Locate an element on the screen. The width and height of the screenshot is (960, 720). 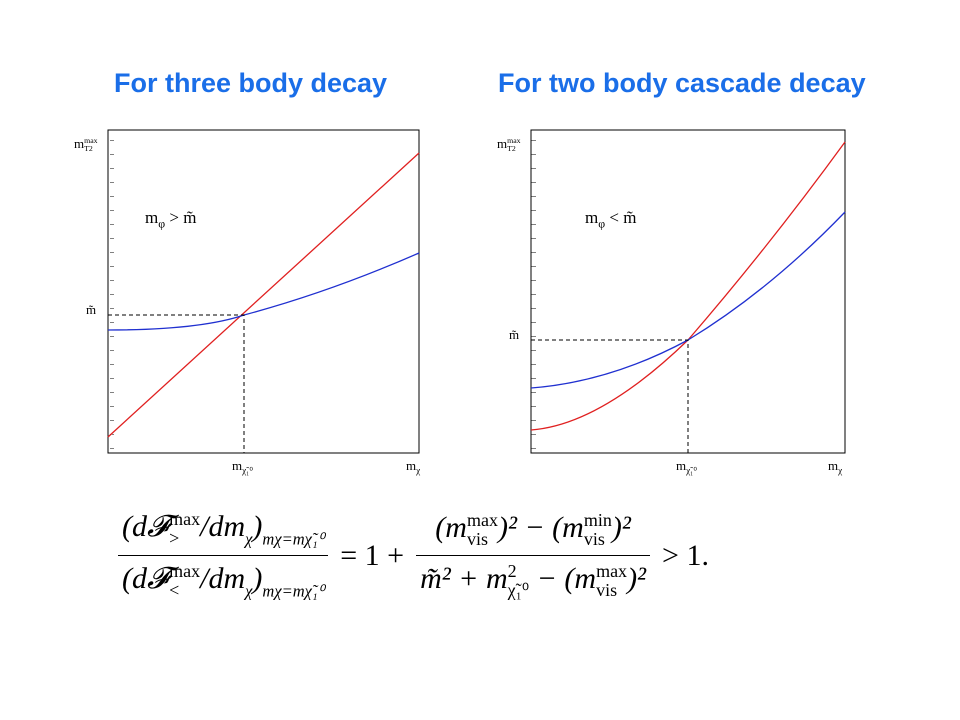
text: > m̃ is located at coordinates (183, 217).